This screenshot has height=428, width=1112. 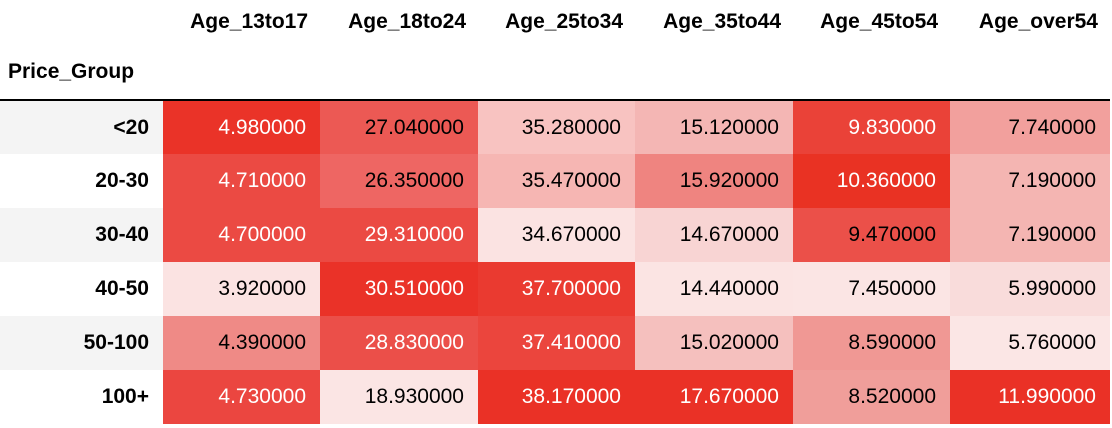 What do you see at coordinates (241, 397) in the screenshot?
I see `heatmap-cell: 4.730000` at bounding box center [241, 397].